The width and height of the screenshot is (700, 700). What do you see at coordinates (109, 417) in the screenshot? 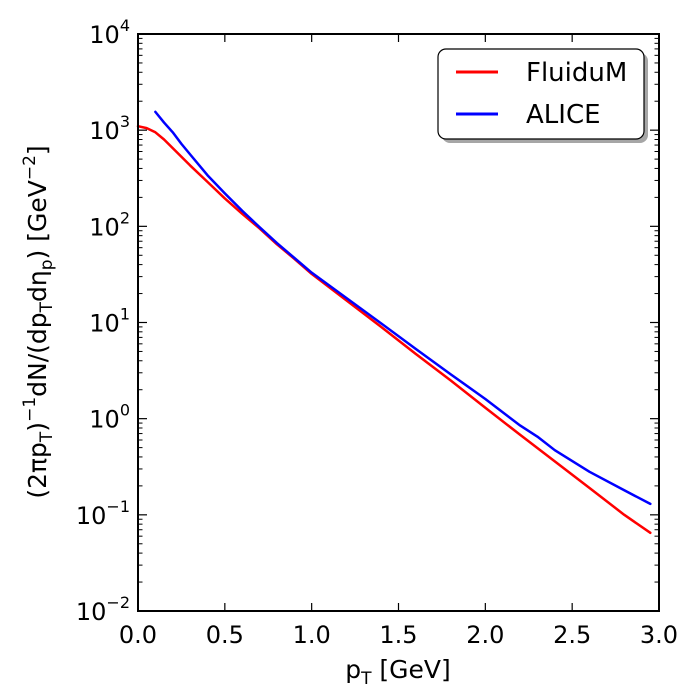
I see `y-tick-label: 10⁰` at bounding box center [109, 417].